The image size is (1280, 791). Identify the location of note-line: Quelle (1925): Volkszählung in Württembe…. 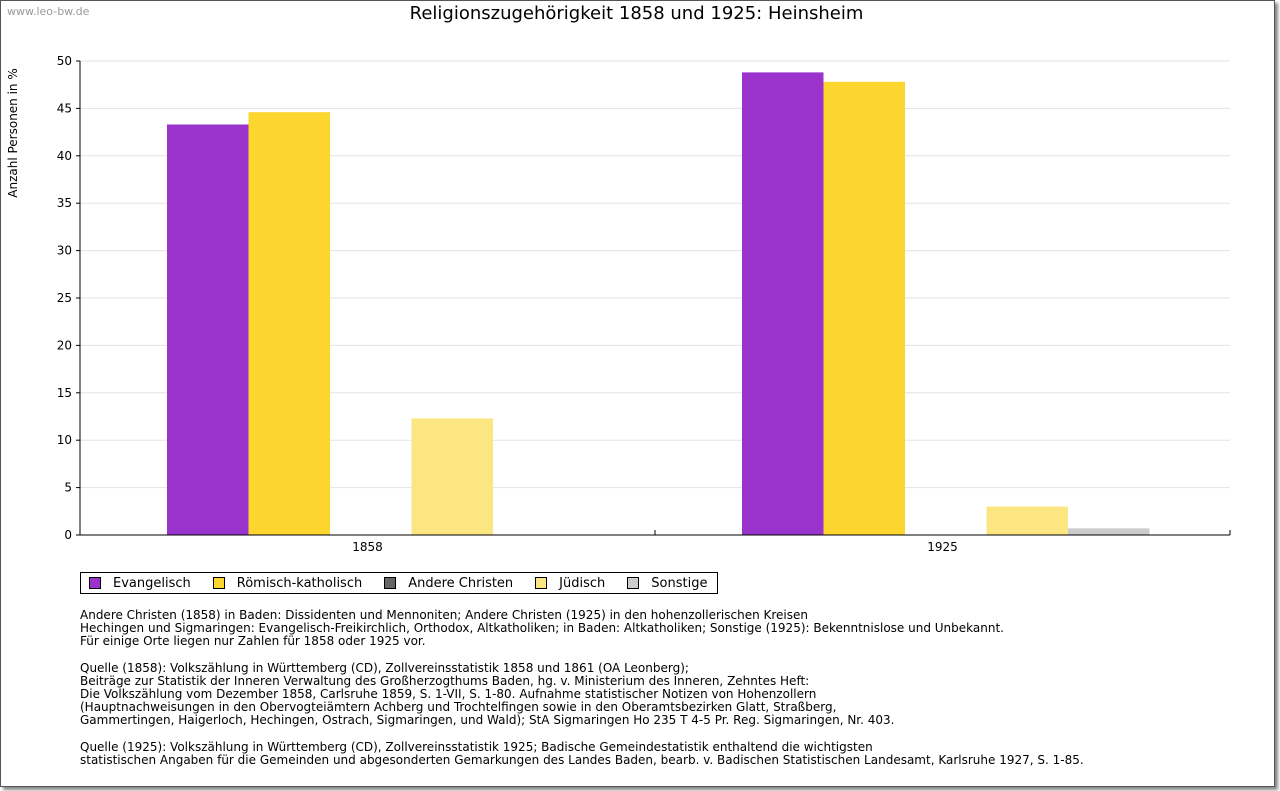
(476, 746).